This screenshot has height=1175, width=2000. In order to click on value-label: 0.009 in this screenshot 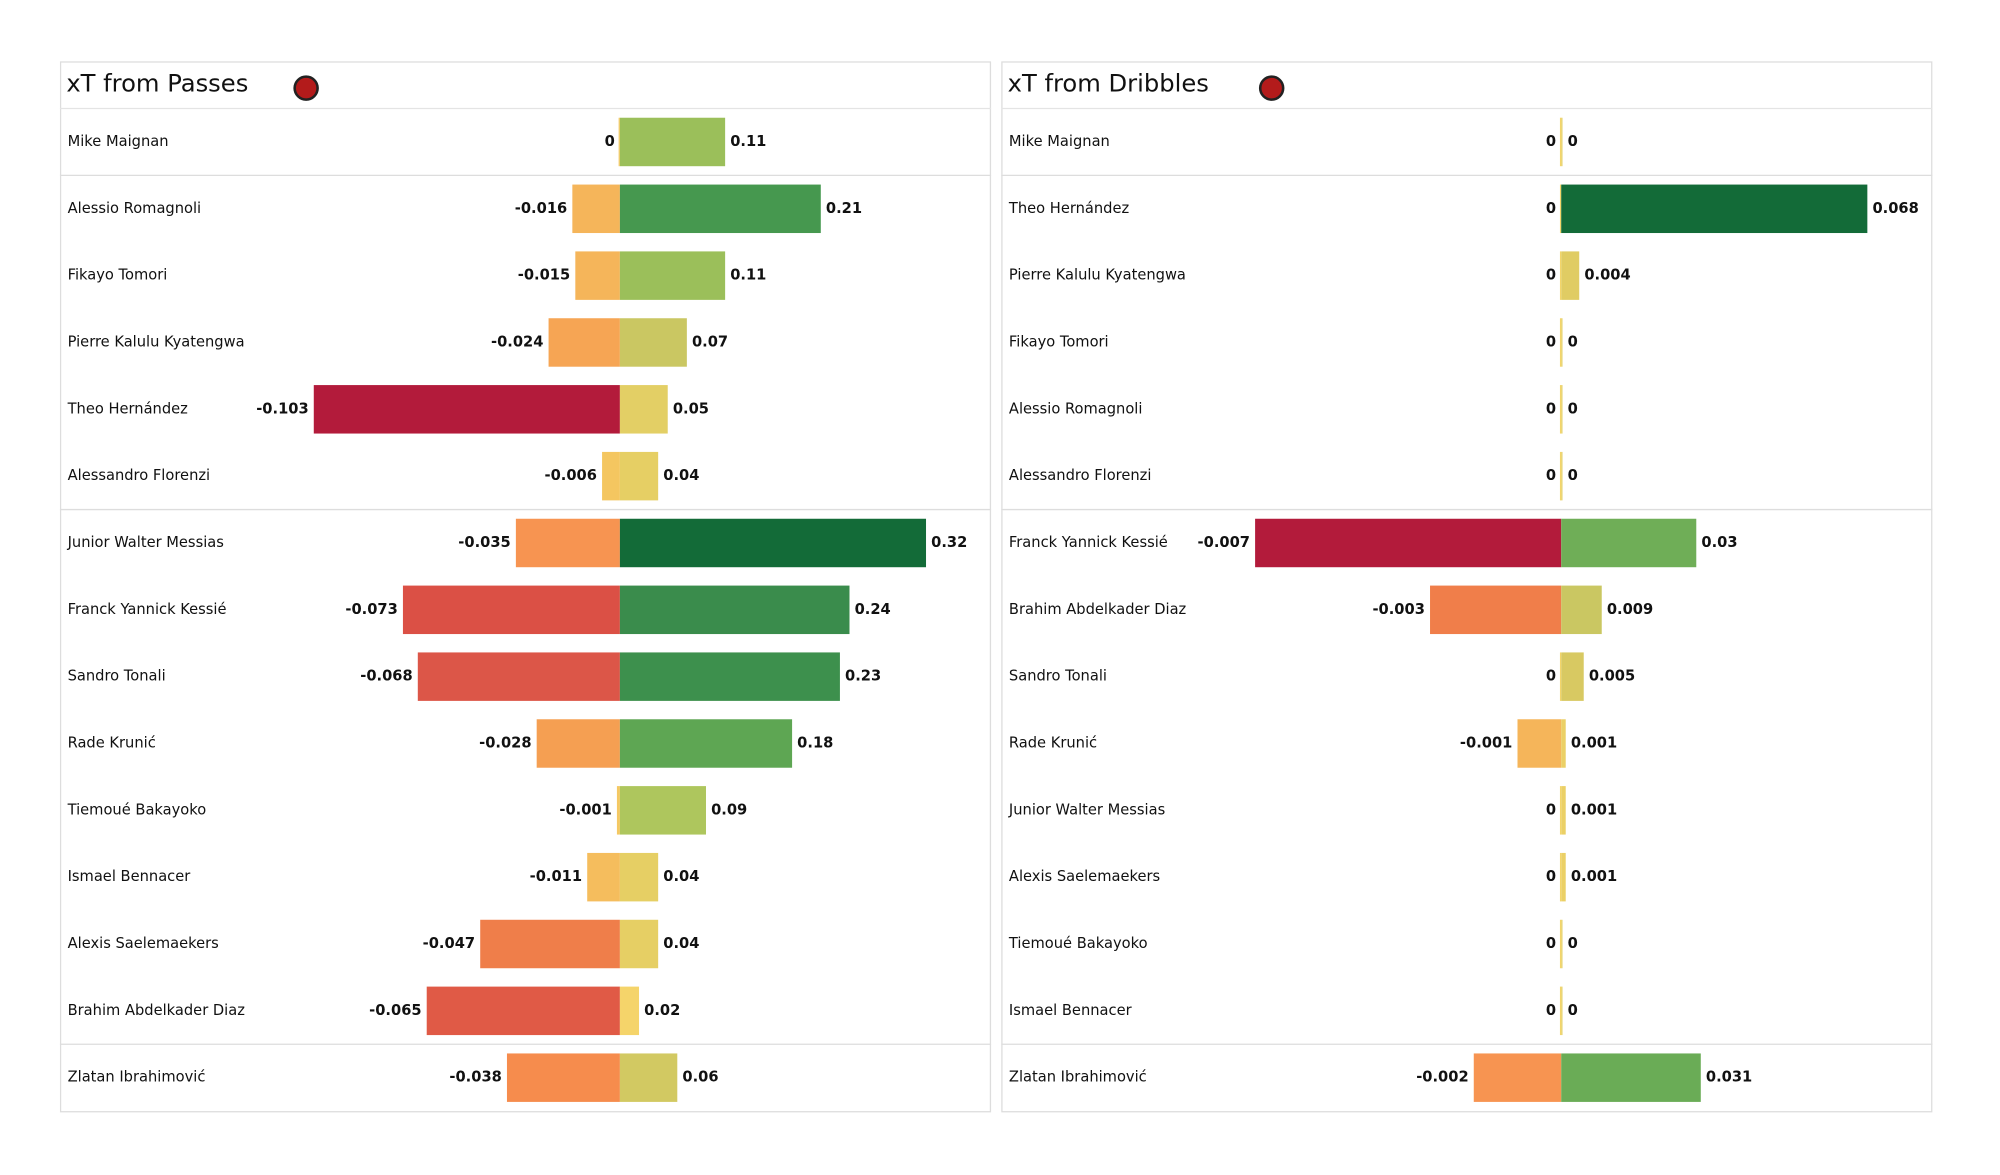, I will do `click(1630, 609)`.